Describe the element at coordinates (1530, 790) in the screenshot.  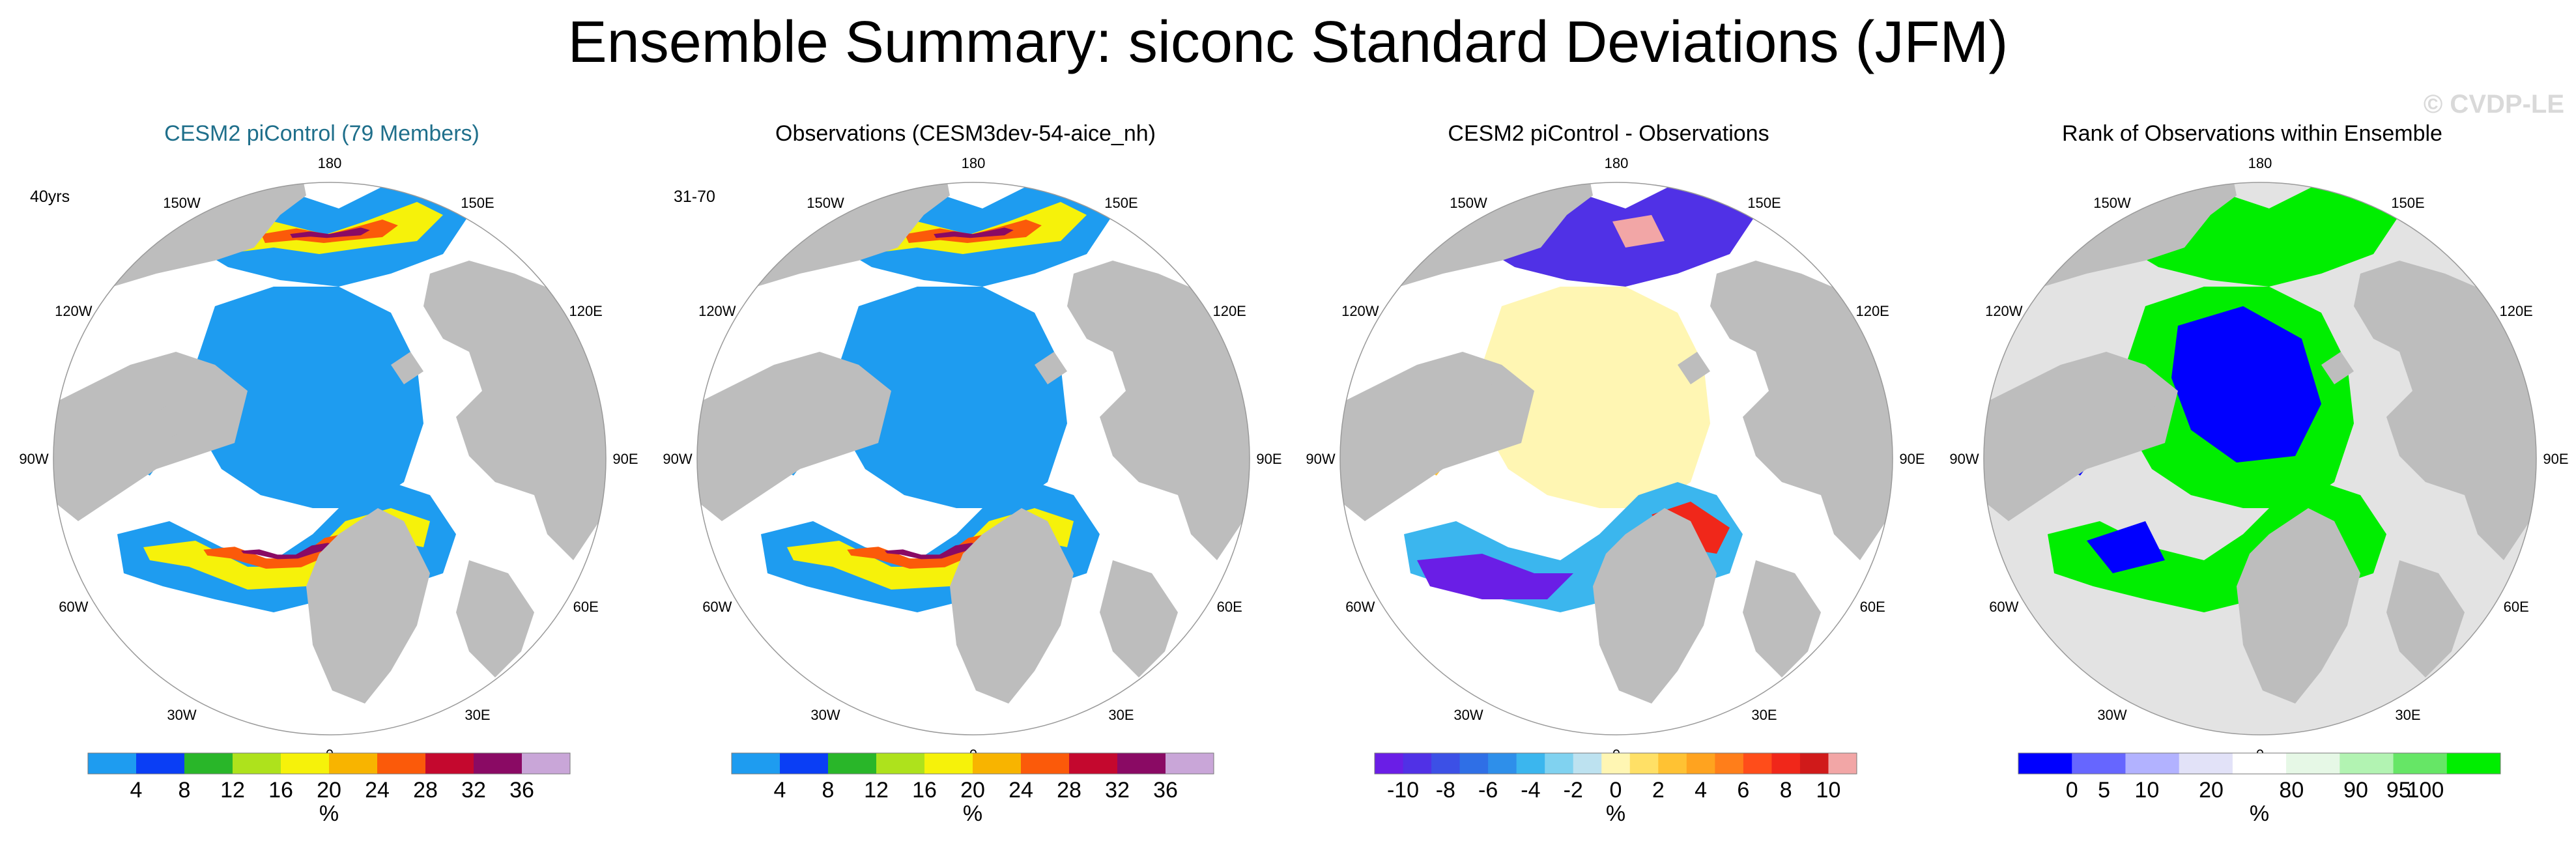
I see `colorbar-tick-label: -4` at that location.